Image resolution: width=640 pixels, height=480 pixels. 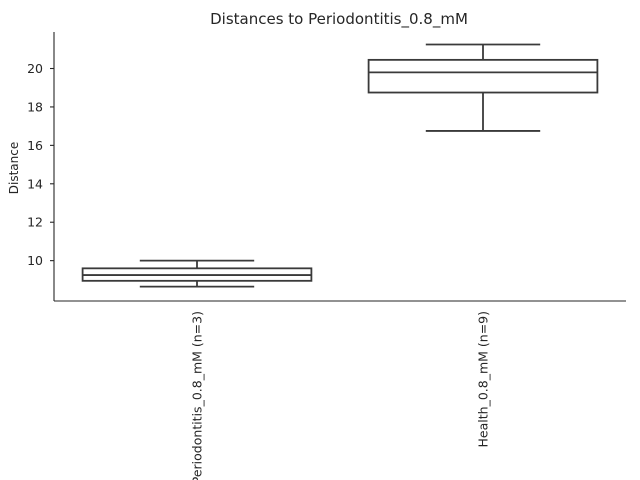 What do you see at coordinates (197, 395) in the screenshot?
I see `x-tick-label: Periodontitis_0.8_mM (n=3)` at bounding box center [197, 395].